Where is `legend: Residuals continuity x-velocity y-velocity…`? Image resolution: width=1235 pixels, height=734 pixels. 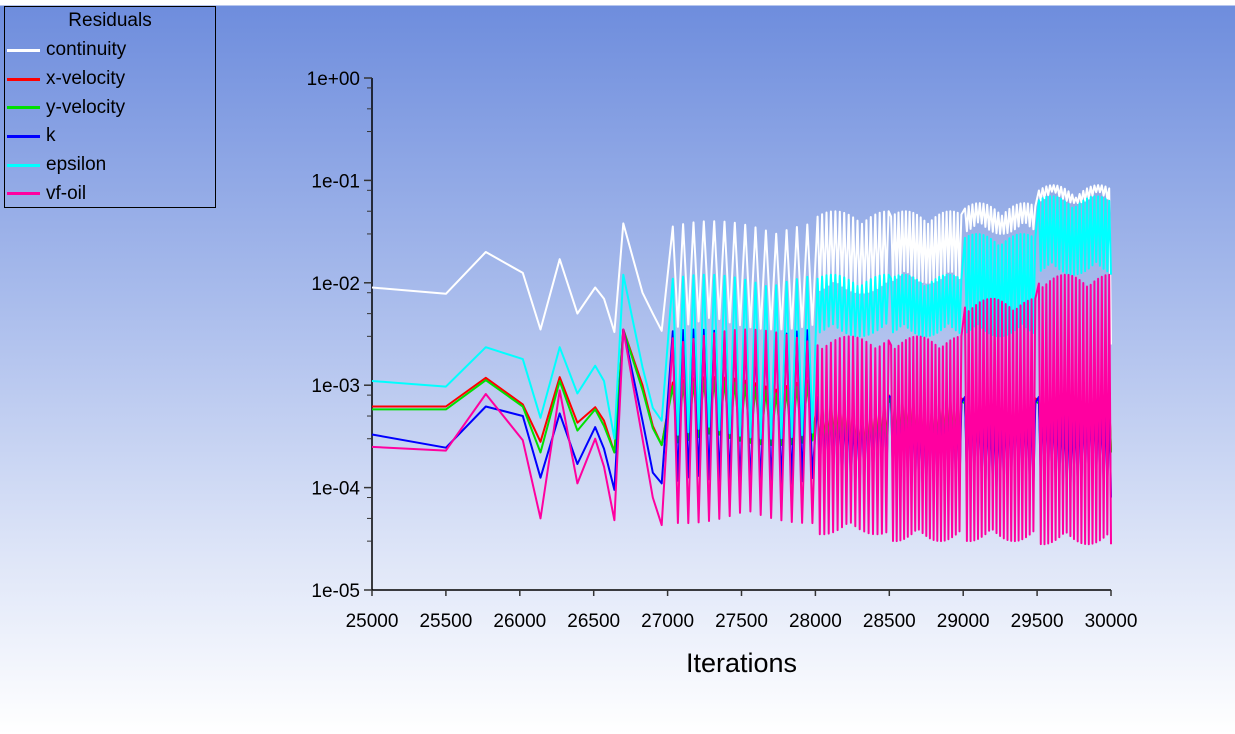
legend: Residuals continuity x-velocity y-velocity… is located at coordinates (110, 107).